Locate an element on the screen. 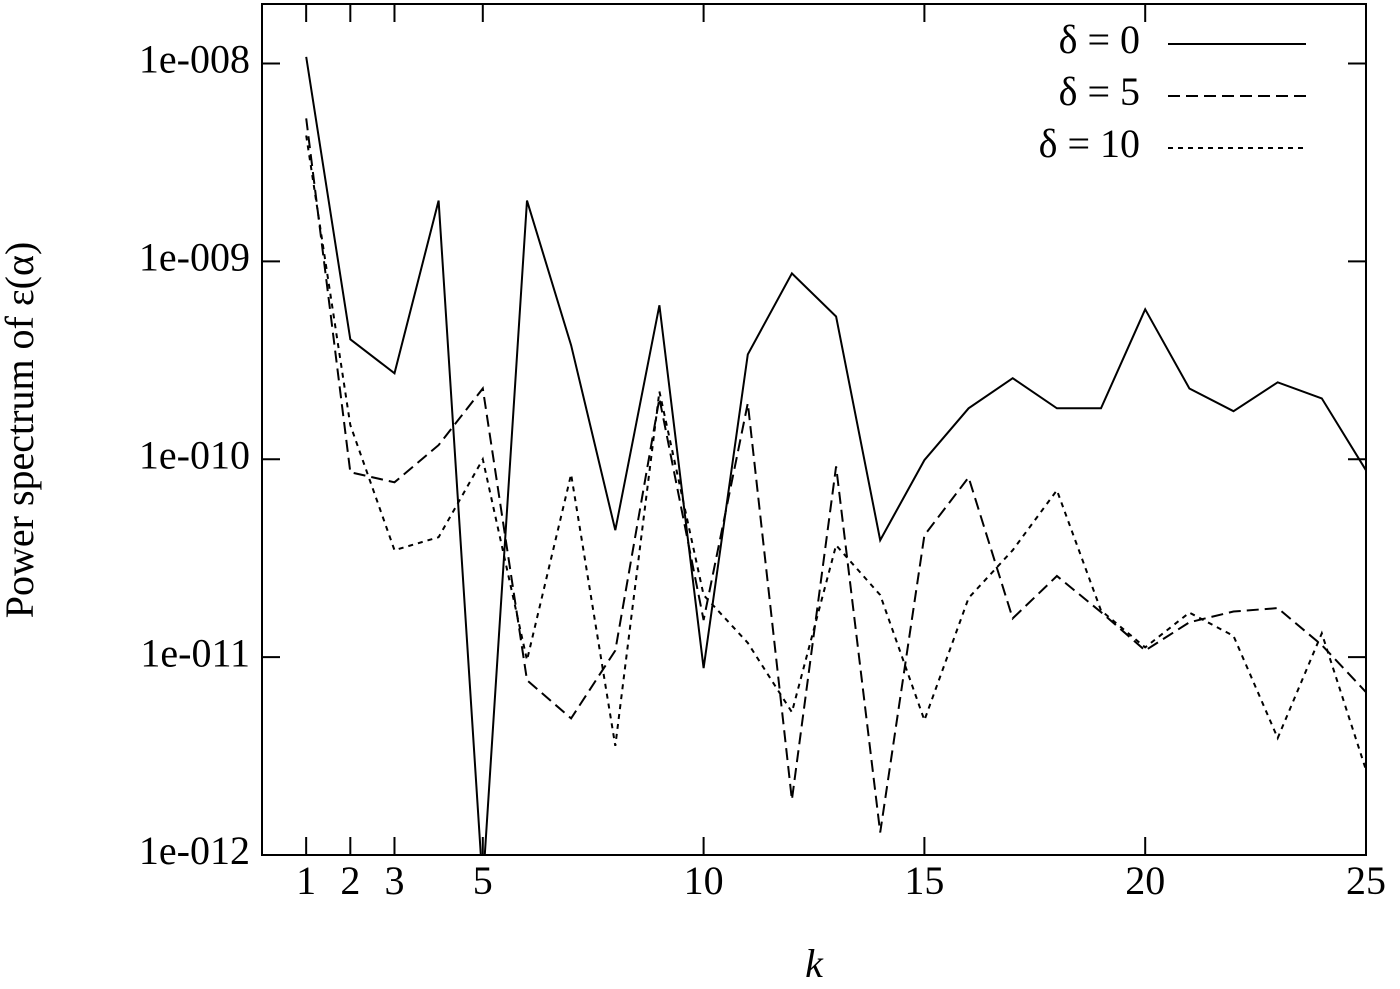 The width and height of the screenshot is (1400, 989). y-tick-label: 1e-012 is located at coordinates (194, 850).